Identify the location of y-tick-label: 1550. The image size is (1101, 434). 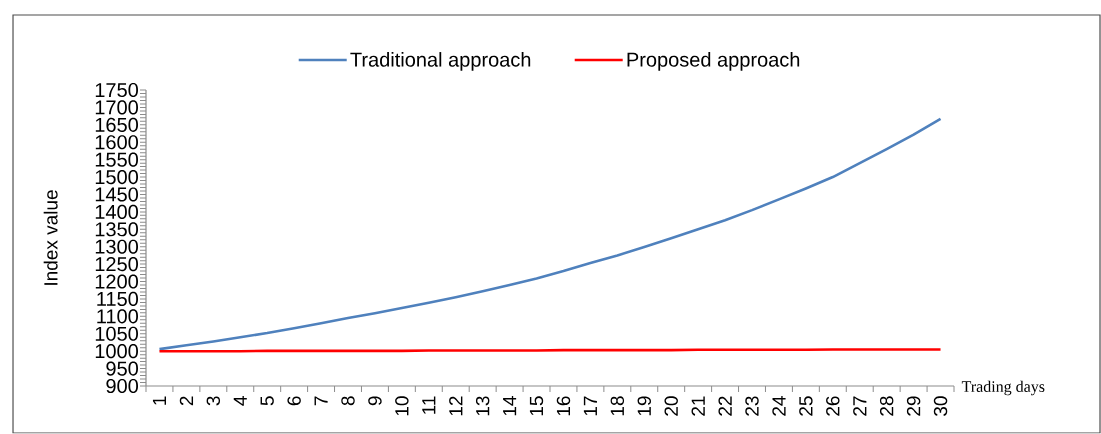
(116, 159).